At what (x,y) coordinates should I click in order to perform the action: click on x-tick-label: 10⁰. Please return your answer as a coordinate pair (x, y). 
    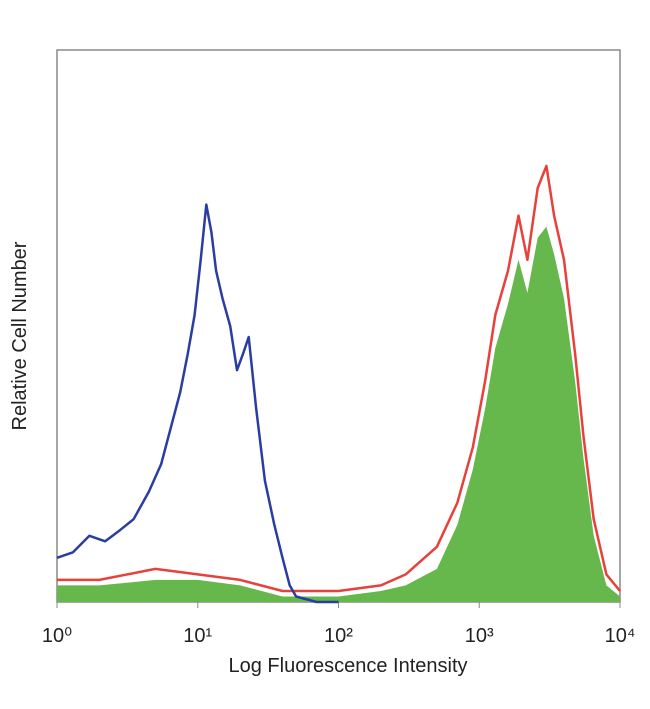
    Looking at the image, I should click on (57, 636).